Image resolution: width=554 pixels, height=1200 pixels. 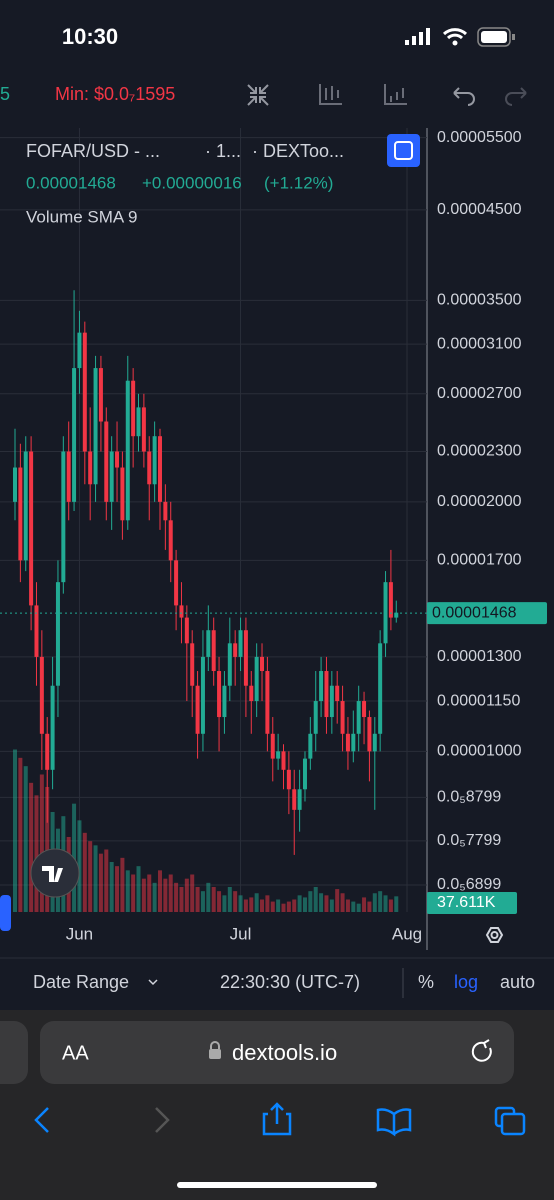 What do you see at coordinates (153, 982) in the screenshot?
I see `chevron` at bounding box center [153, 982].